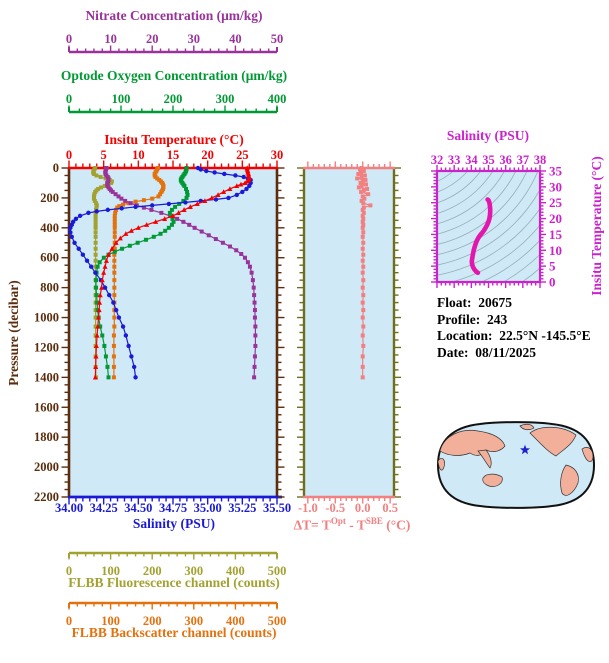  What do you see at coordinates (174, 75) in the screenshot?
I see `oxygen-axis-title: Optode Oxygen Concentration (μm/kg)` at bounding box center [174, 75].